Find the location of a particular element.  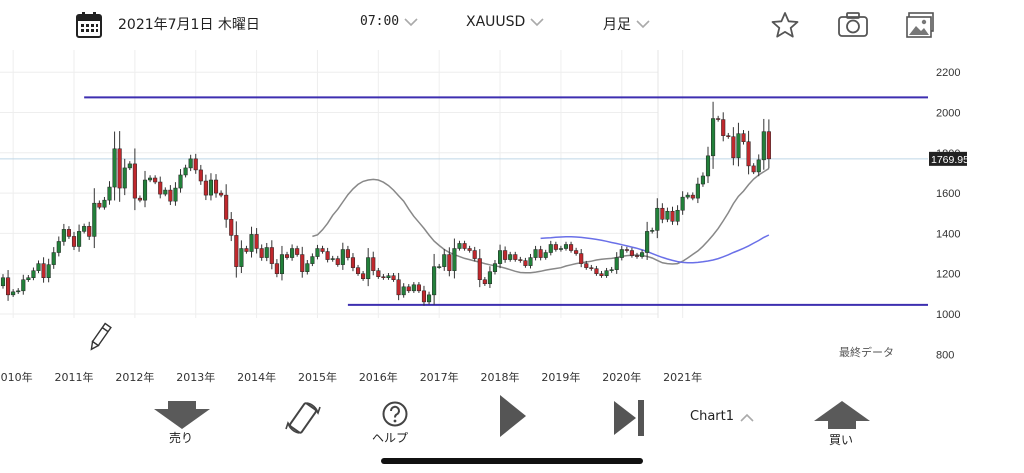

skip-to-end-button is located at coordinates (630, 418).